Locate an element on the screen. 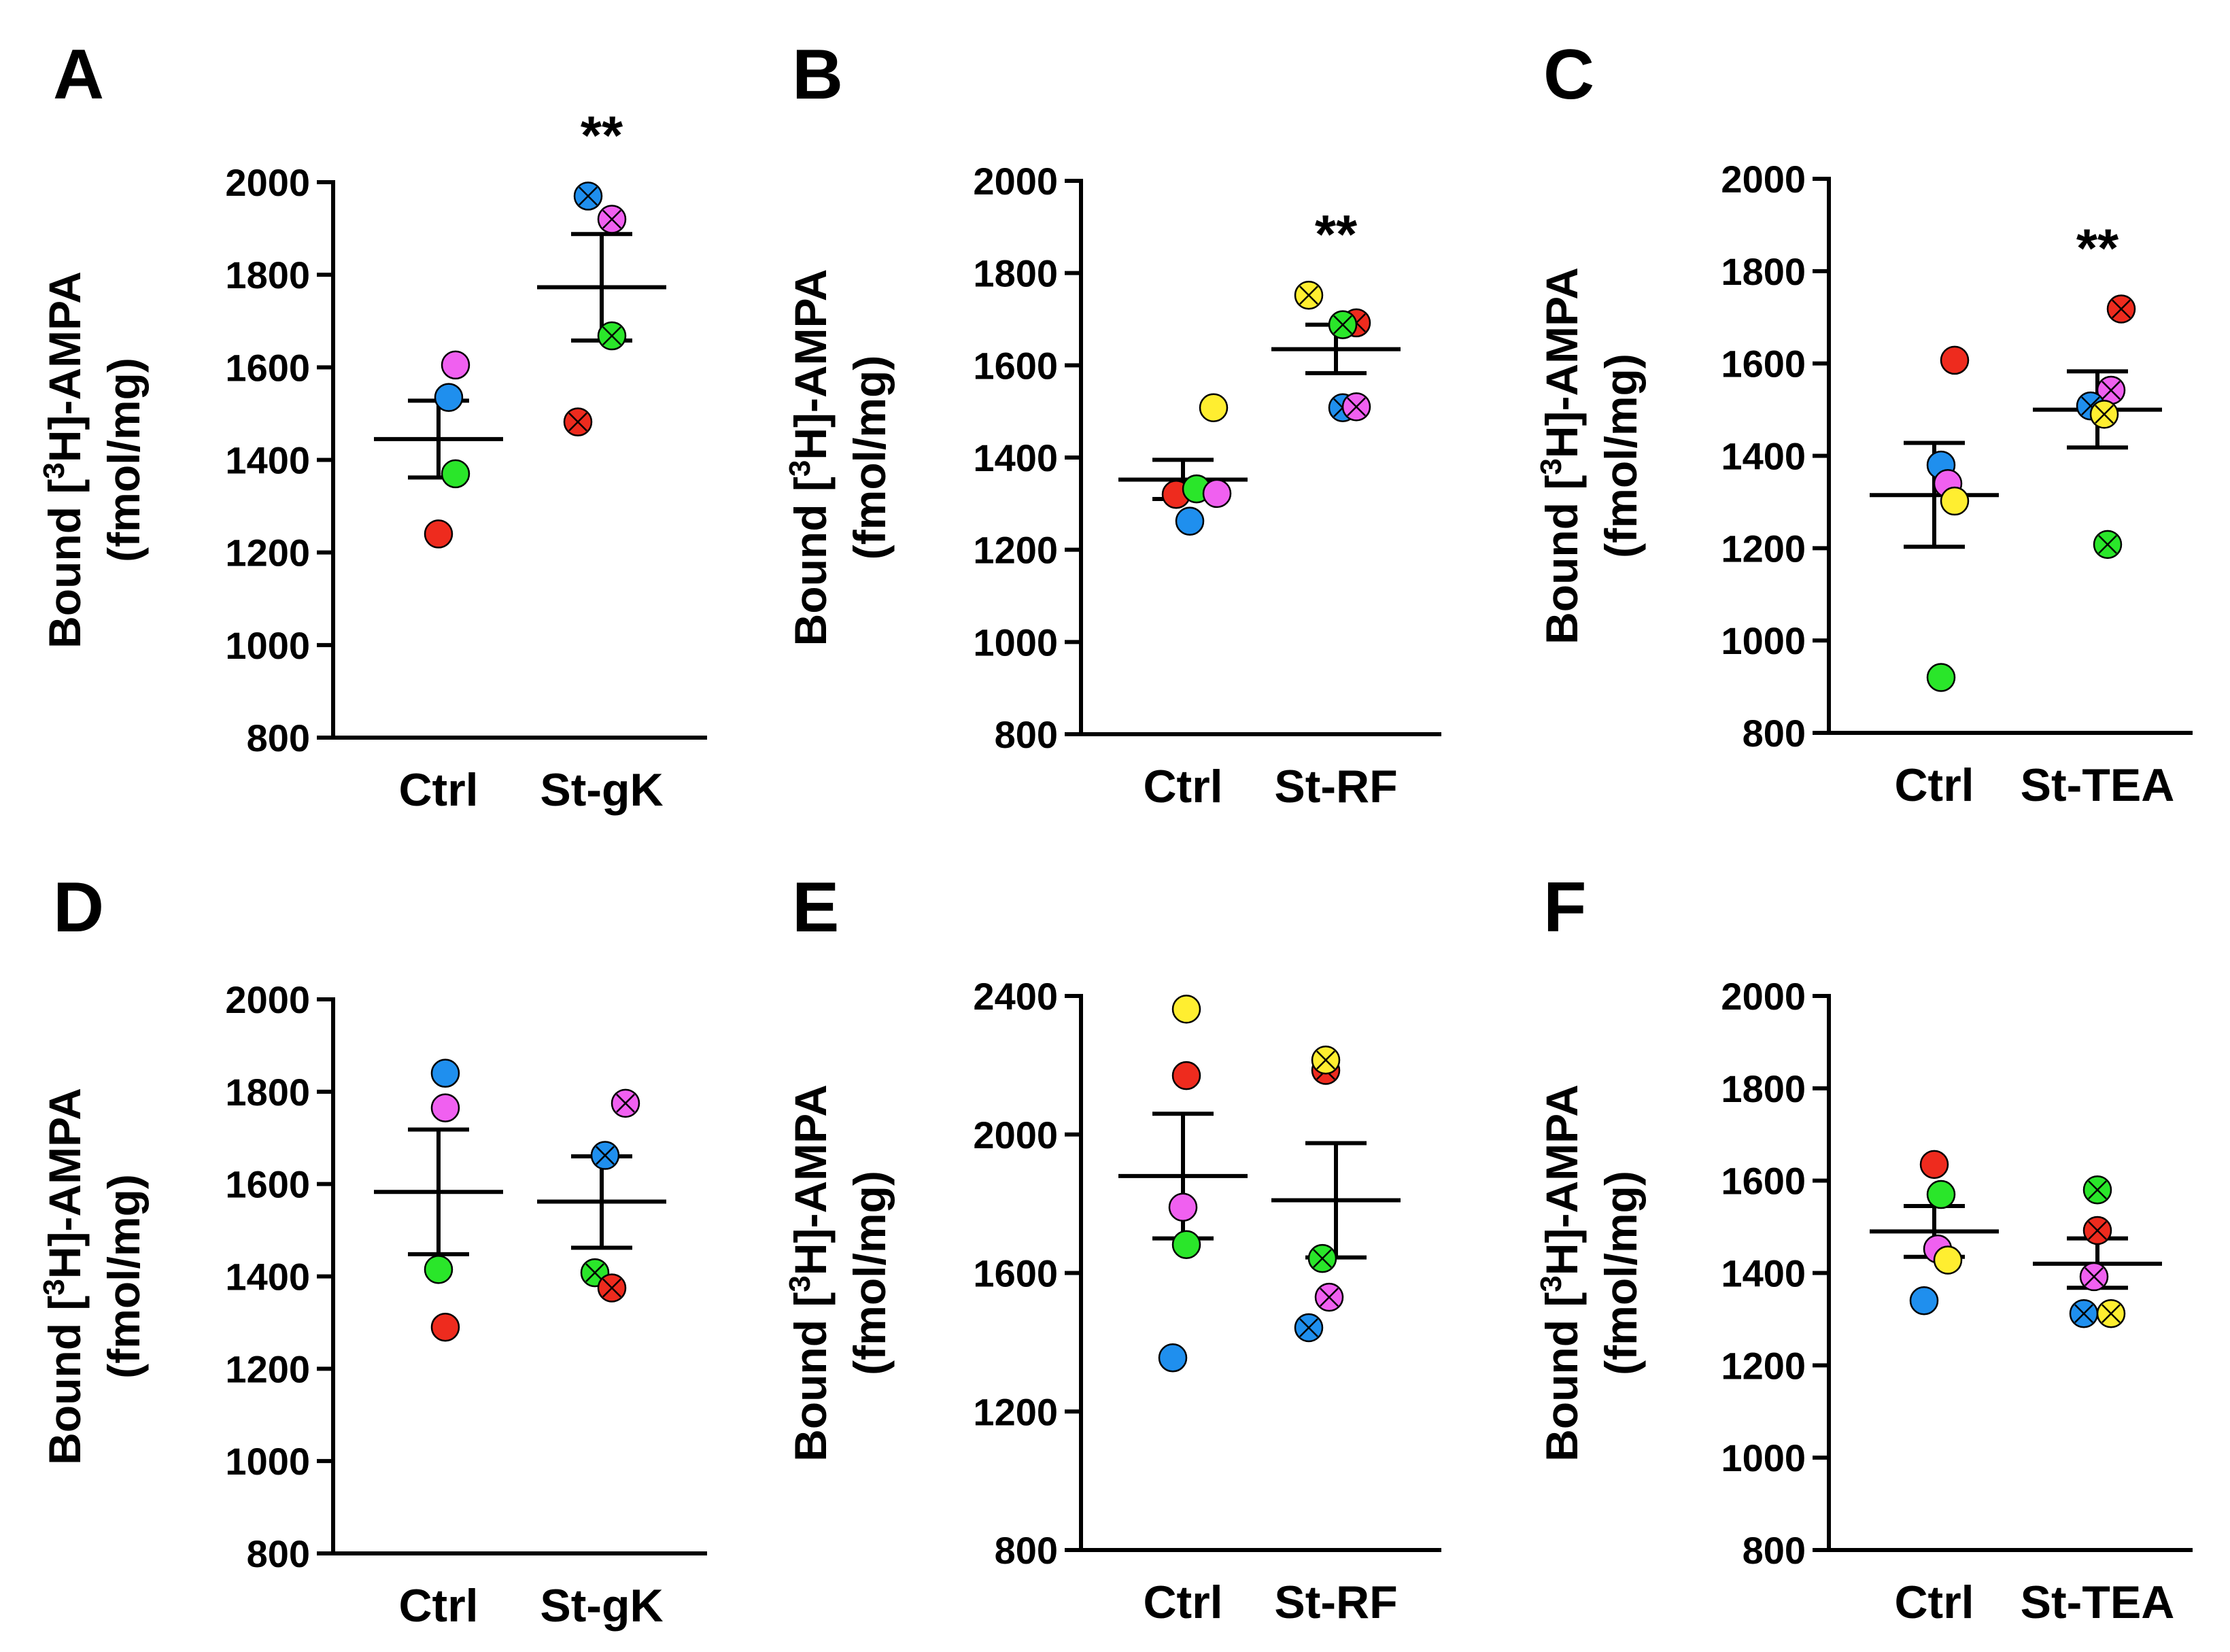 The height and width of the screenshot is (1652, 2230). y-tick-label: 2400 is located at coordinates (1016, 996).